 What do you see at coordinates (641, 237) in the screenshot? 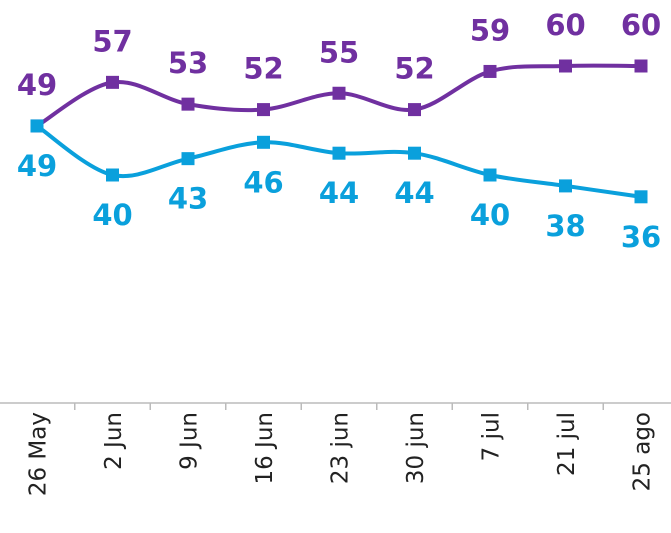
I see `data-label: 36` at bounding box center [641, 237].